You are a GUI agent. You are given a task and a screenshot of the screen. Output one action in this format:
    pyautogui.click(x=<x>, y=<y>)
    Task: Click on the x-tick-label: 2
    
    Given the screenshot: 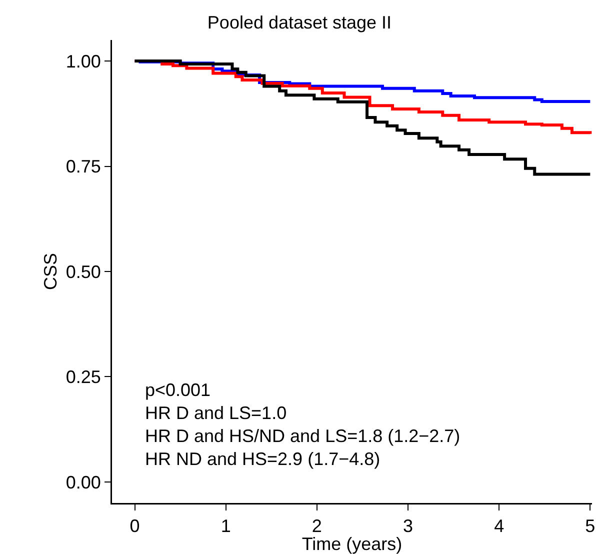 What is the action you would take?
    pyautogui.click(x=317, y=526)
    